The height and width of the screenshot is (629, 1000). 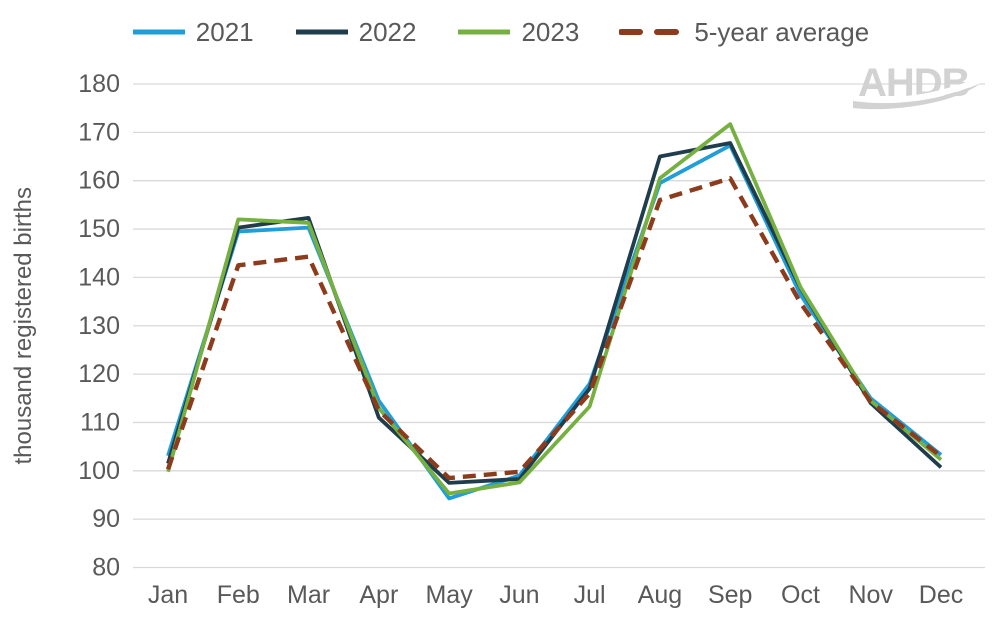 What do you see at coordinates (517, 32) in the screenshot?
I see `legend-item-2023: 2023` at bounding box center [517, 32].